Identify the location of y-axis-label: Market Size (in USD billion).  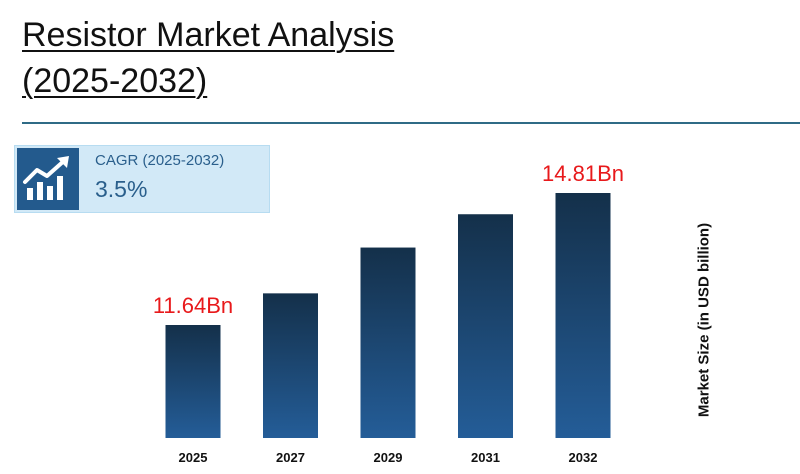
(704, 320).